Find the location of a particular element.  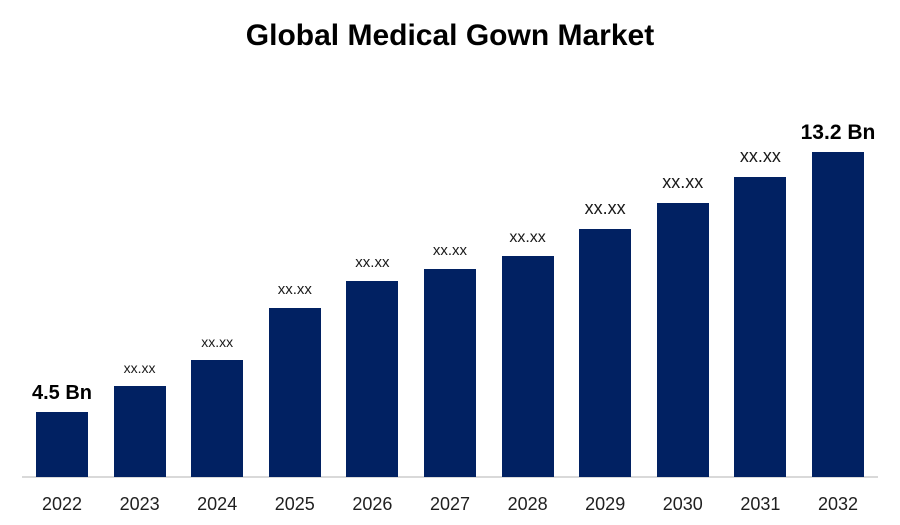

bar-group-2023: xx.xx is located at coordinates (140, 418).